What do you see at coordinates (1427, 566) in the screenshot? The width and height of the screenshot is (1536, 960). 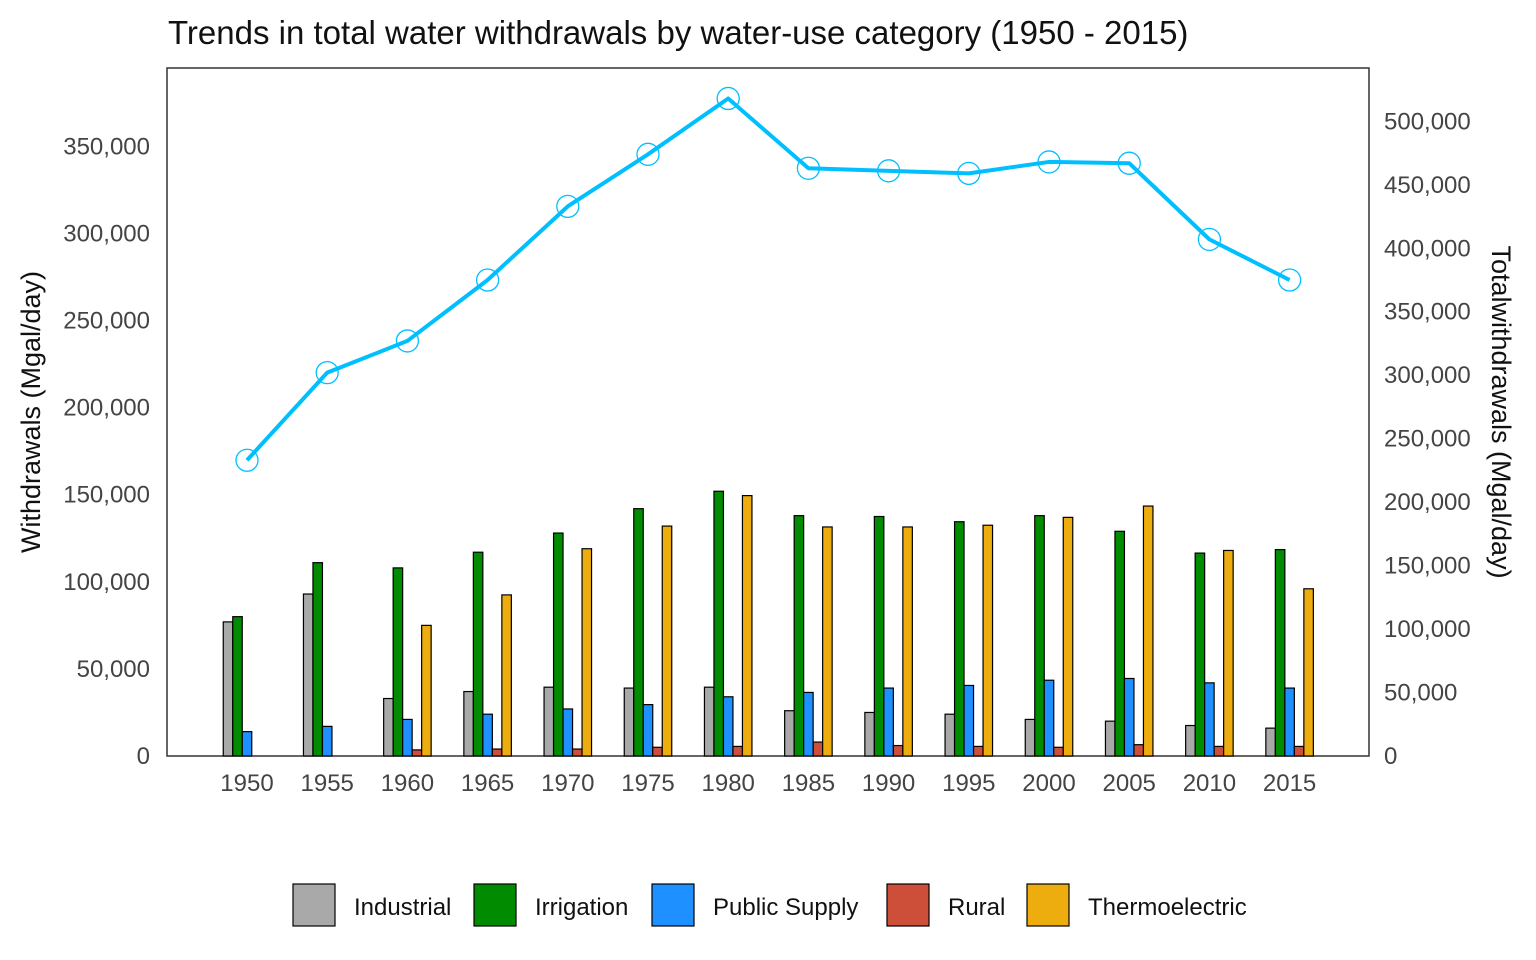 I see `y2-tick-label: 150,000` at bounding box center [1427, 566].